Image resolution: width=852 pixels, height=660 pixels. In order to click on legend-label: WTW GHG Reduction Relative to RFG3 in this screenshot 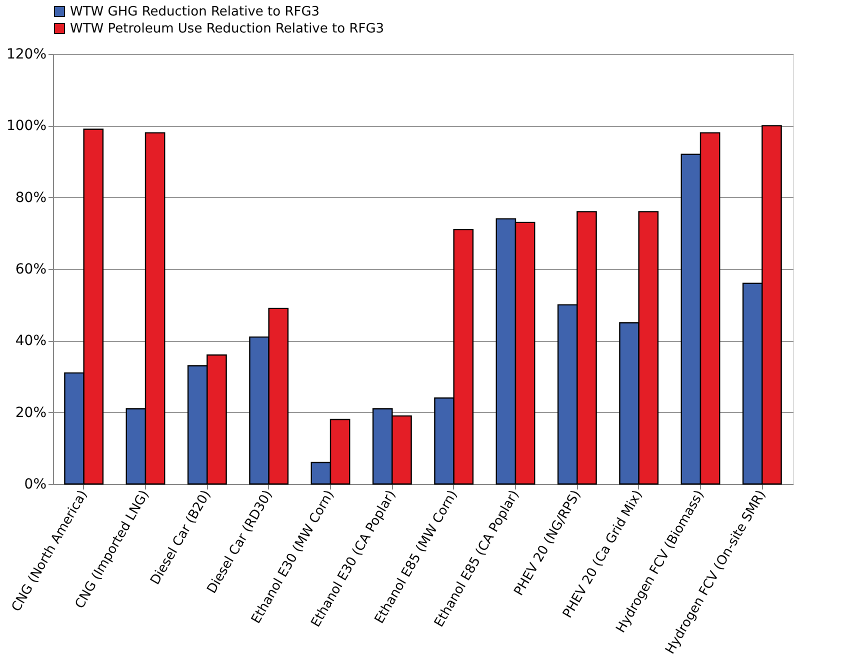, I will do `click(195, 12)`.